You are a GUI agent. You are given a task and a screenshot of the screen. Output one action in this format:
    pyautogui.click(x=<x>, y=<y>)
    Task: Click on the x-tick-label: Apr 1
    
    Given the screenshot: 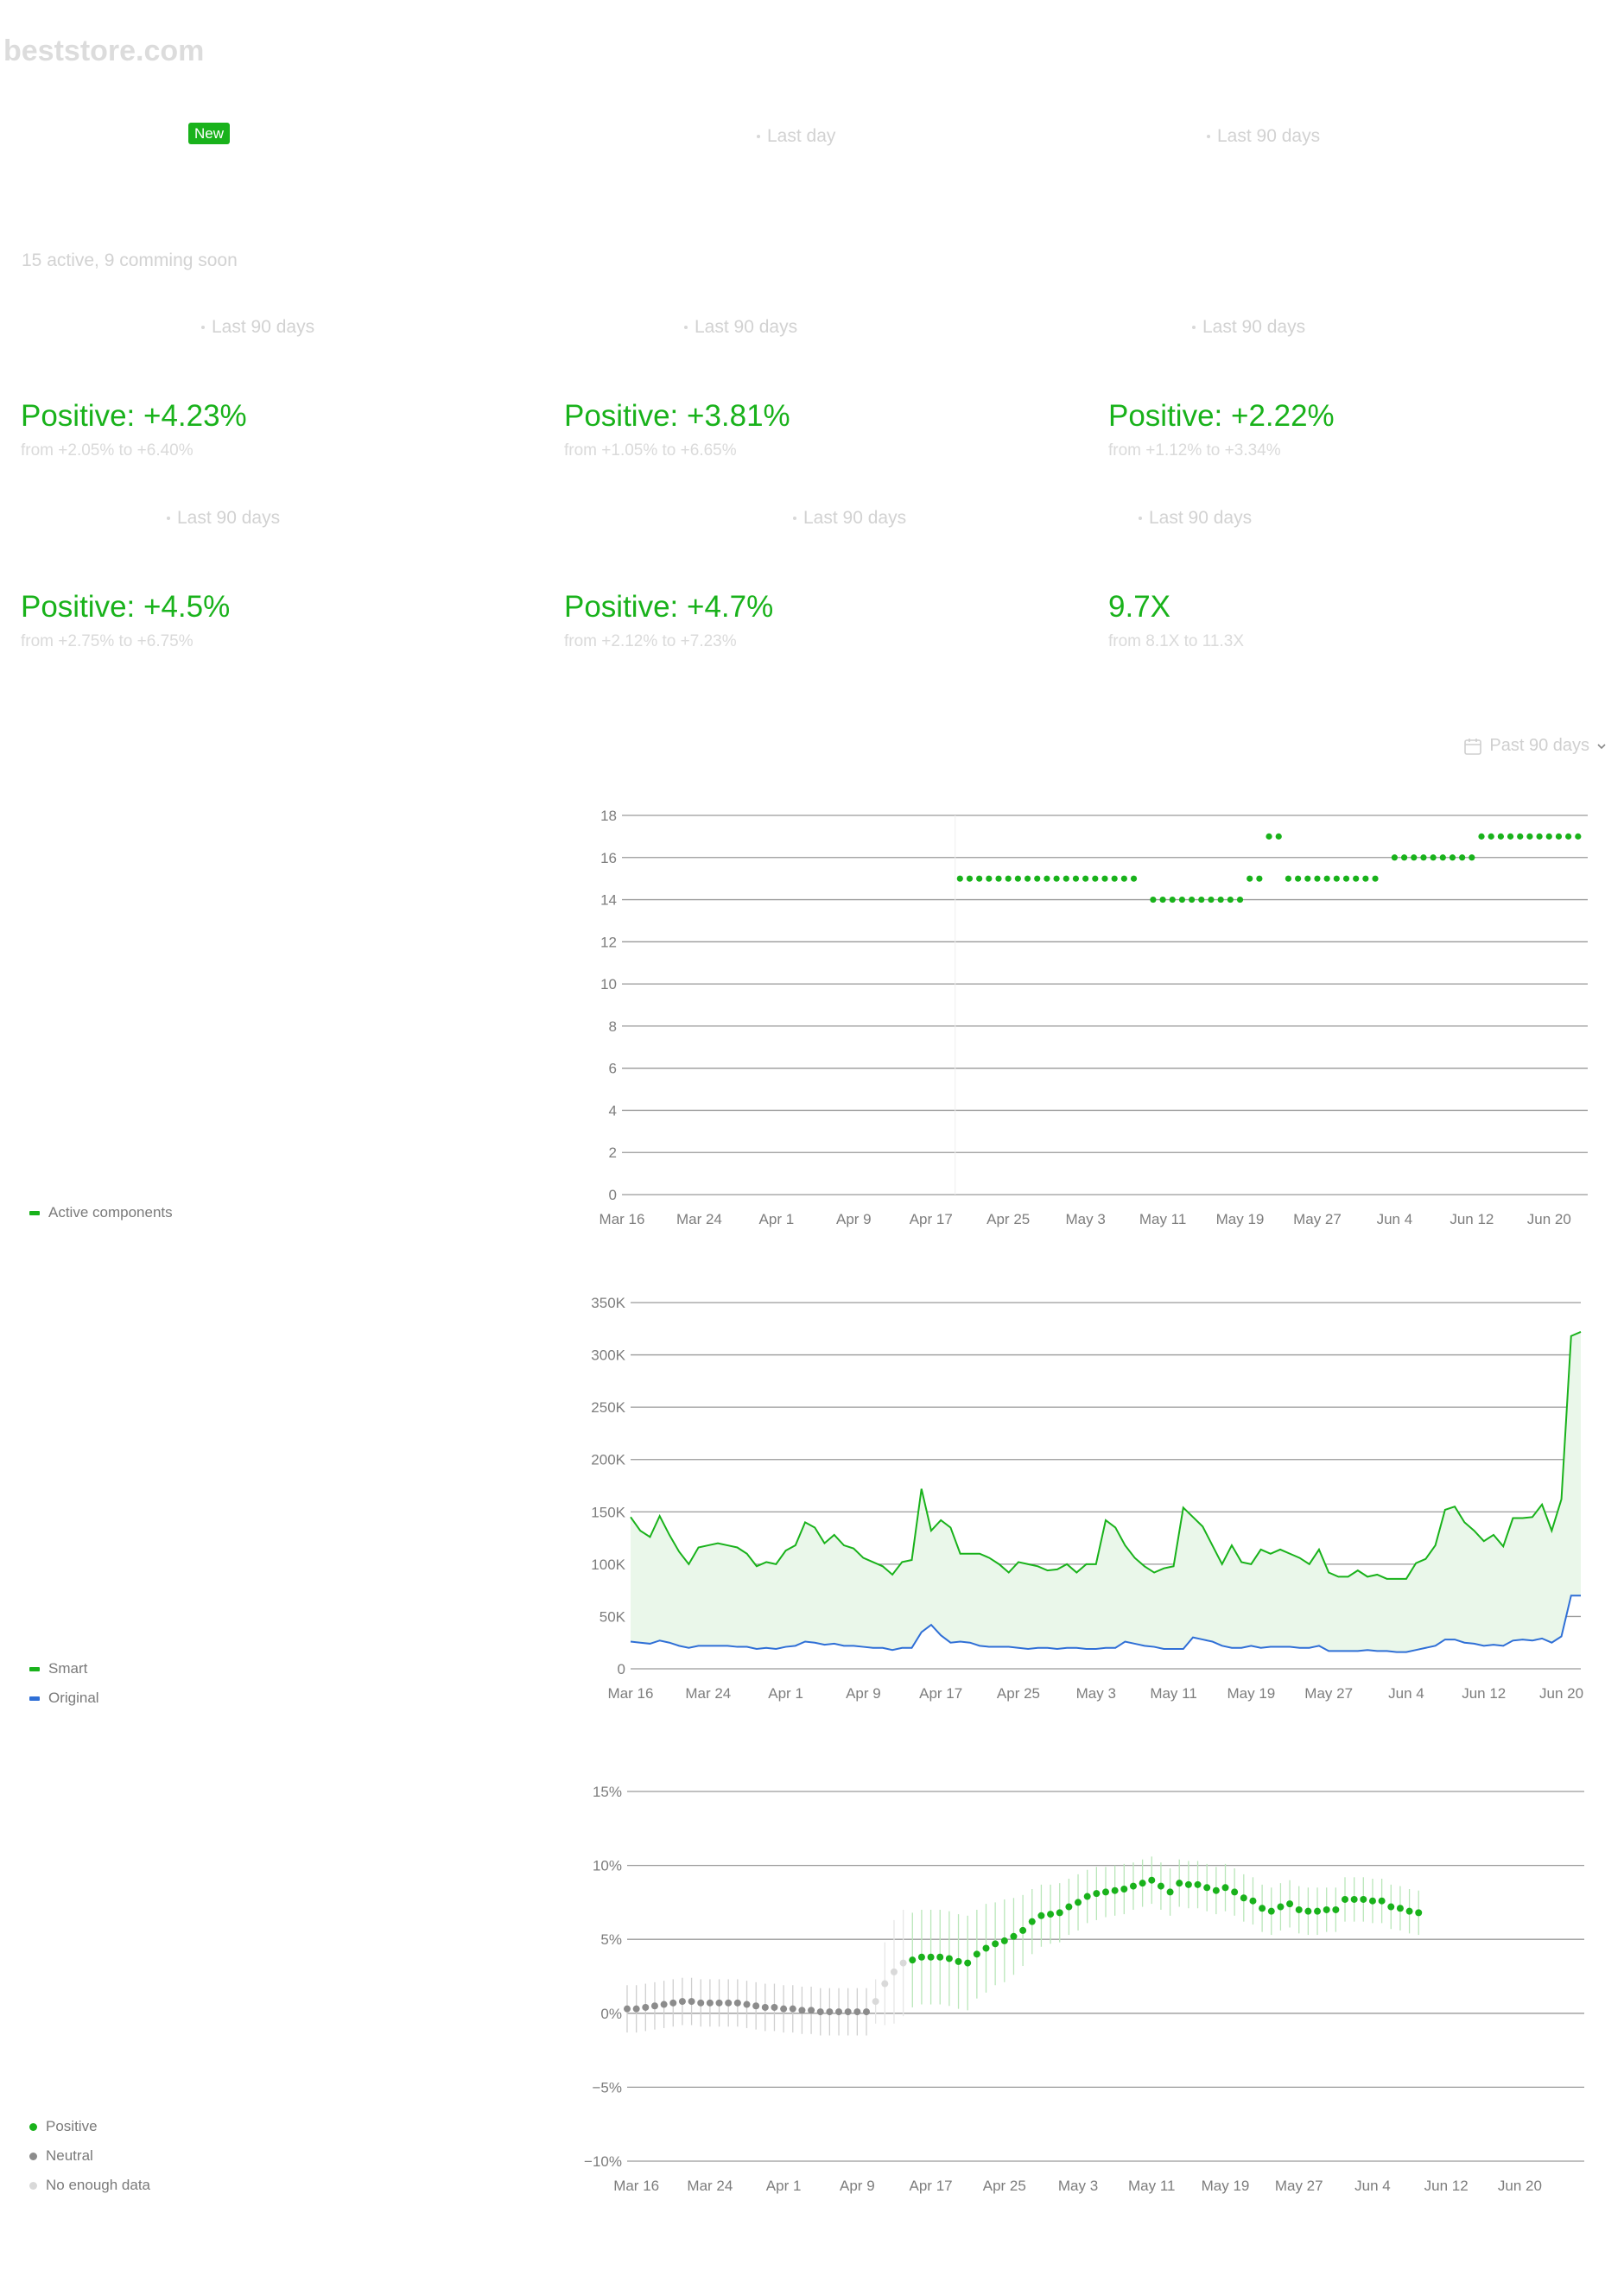 What is the action you would take?
    pyautogui.click(x=784, y=2186)
    